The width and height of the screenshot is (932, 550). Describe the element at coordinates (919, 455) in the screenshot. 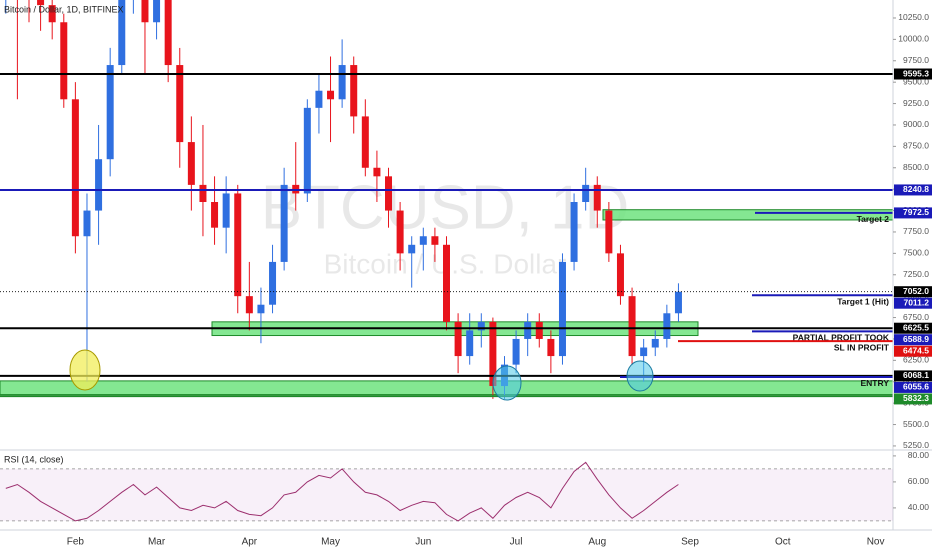

I see `rsi-tick-label: 80.00` at that location.